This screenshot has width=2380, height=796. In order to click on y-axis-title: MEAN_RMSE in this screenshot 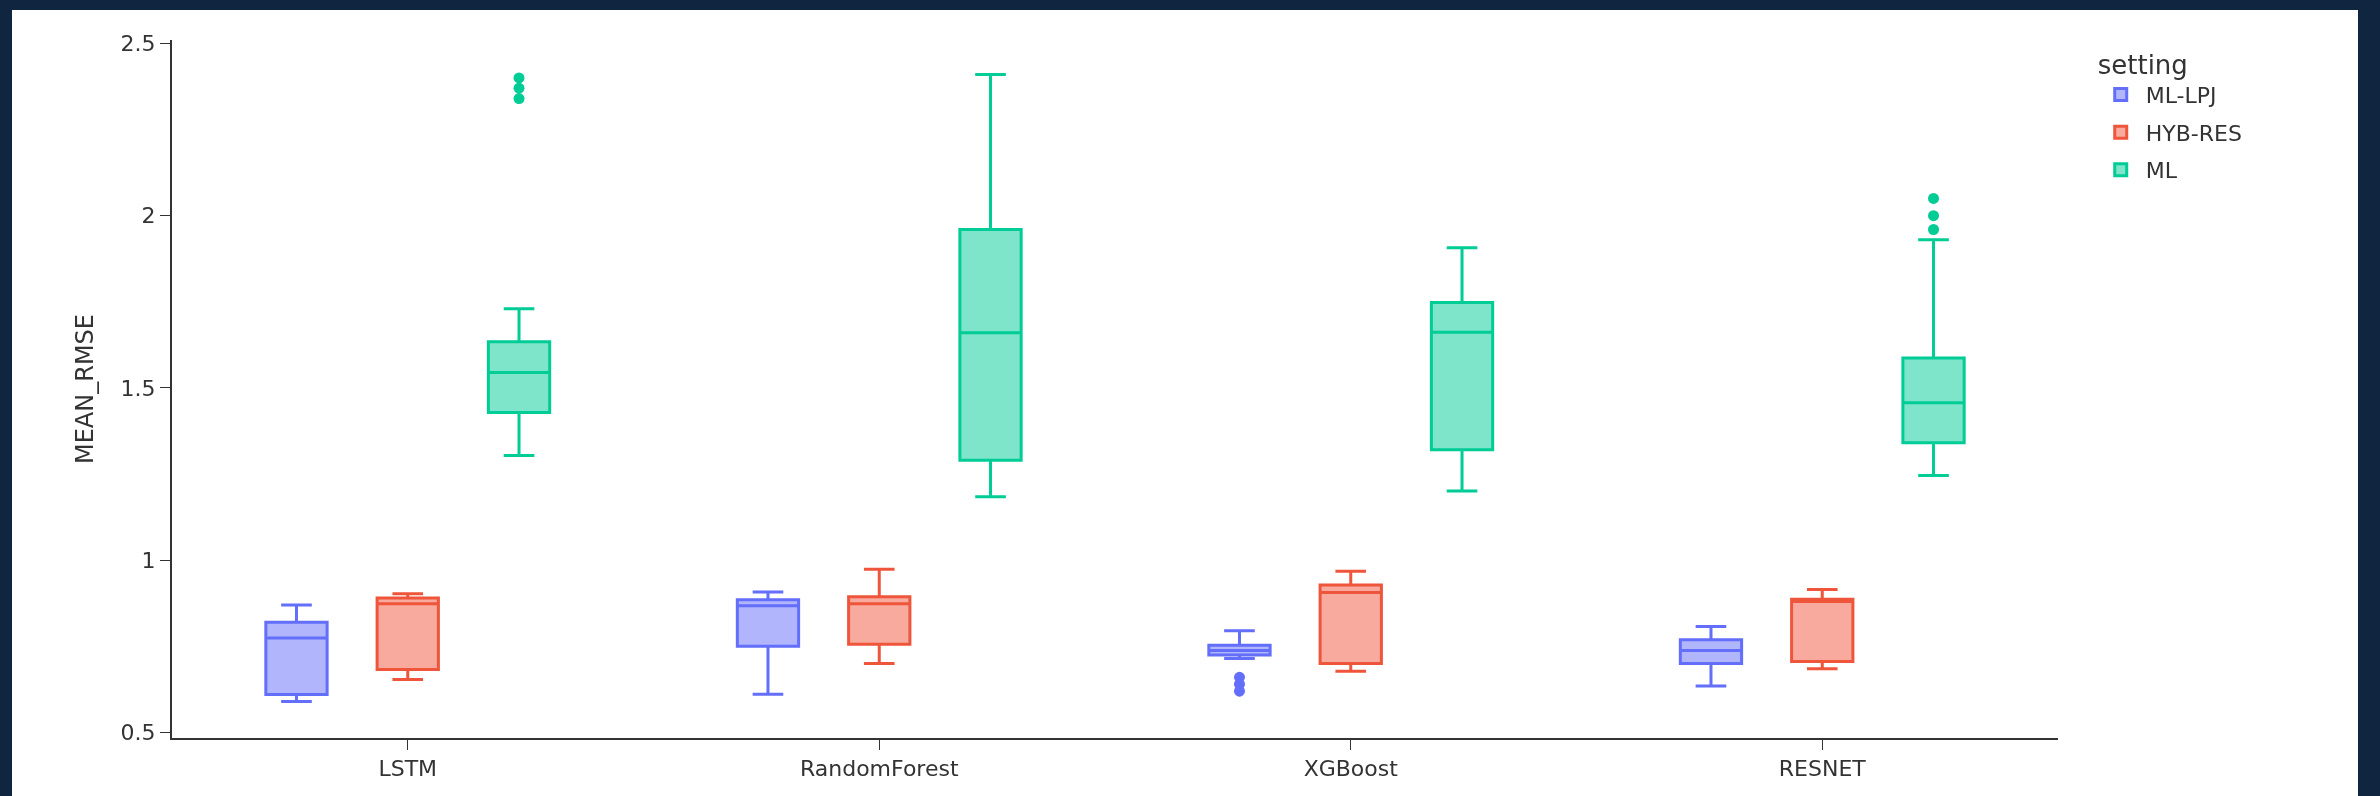, I will do `click(85, 389)`.